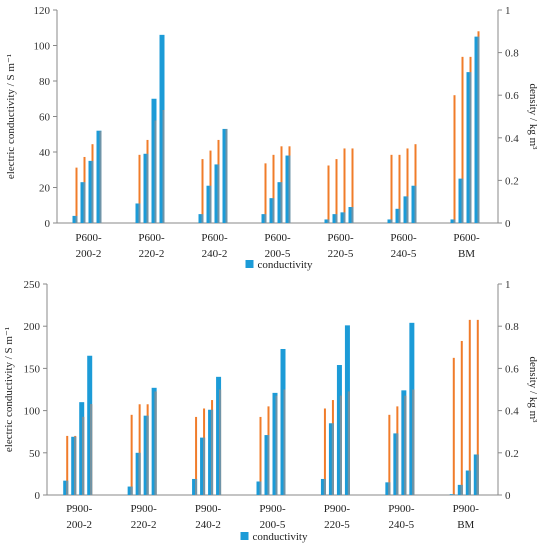  I want to click on category-label-line2: 220-5, so click(337, 525).